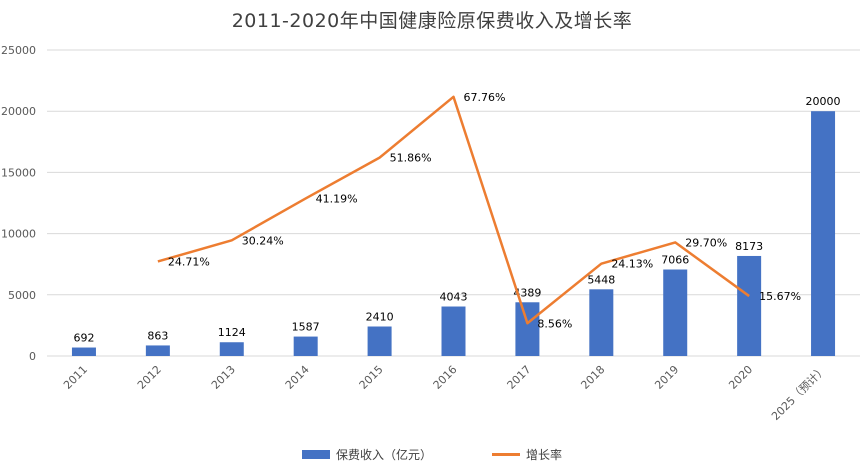 The height and width of the screenshot is (476, 864). What do you see at coordinates (799, 393) in the screenshot?
I see `x-tick-label: 2025（预计）` at bounding box center [799, 393].